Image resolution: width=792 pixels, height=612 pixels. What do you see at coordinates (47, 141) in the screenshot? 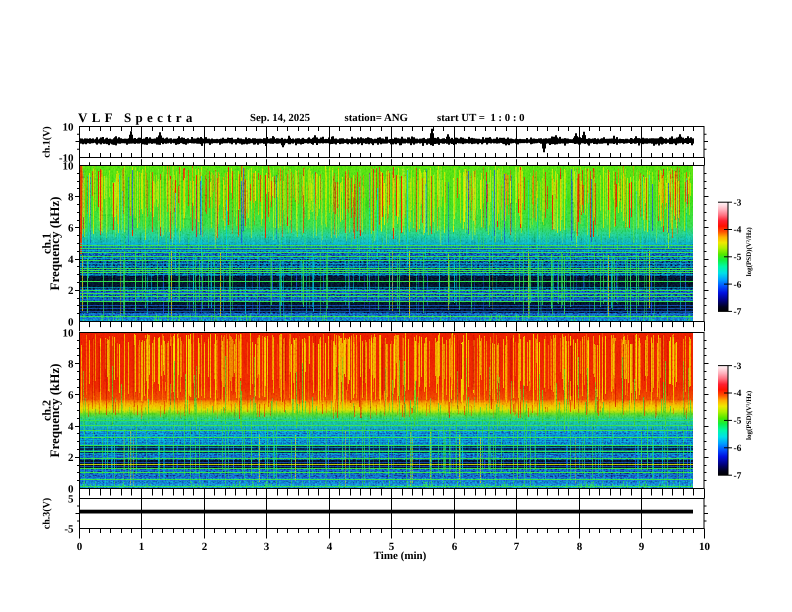
I see `svg-text: ch.1(V)` at bounding box center [47, 141].